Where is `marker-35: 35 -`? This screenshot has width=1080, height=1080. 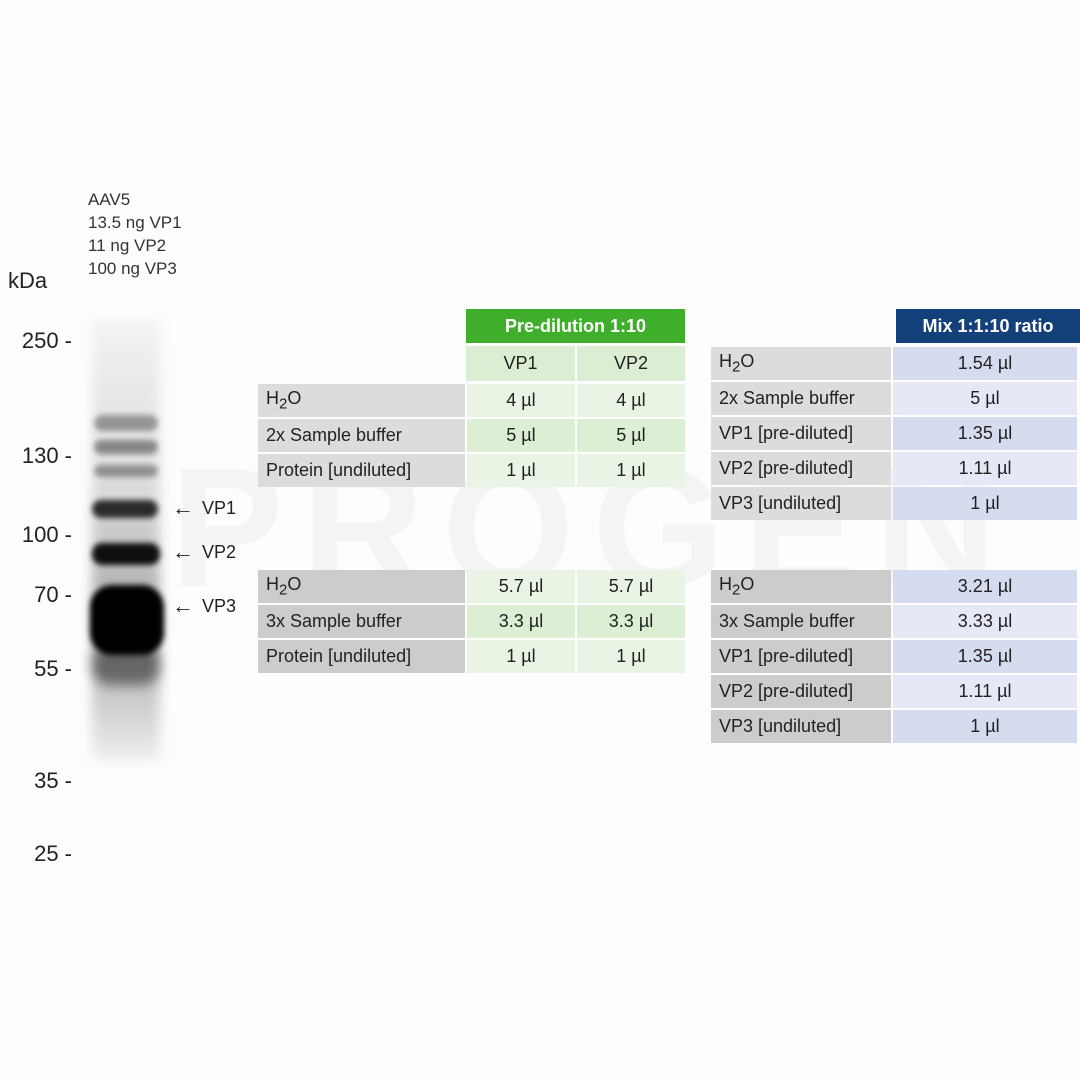
marker-35: 35 - is located at coordinates (53, 780).